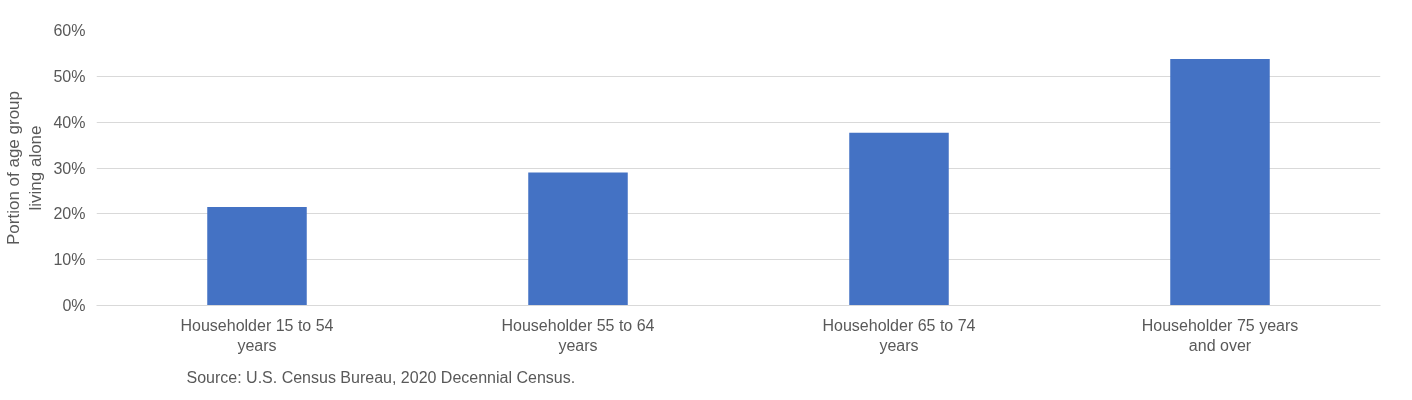 The width and height of the screenshot is (1412, 400). What do you see at coordinates (578, 335) in the screenshot?
I see `x-tick-label: Householder 55 to 64 years` at bounding box center [578, 335].